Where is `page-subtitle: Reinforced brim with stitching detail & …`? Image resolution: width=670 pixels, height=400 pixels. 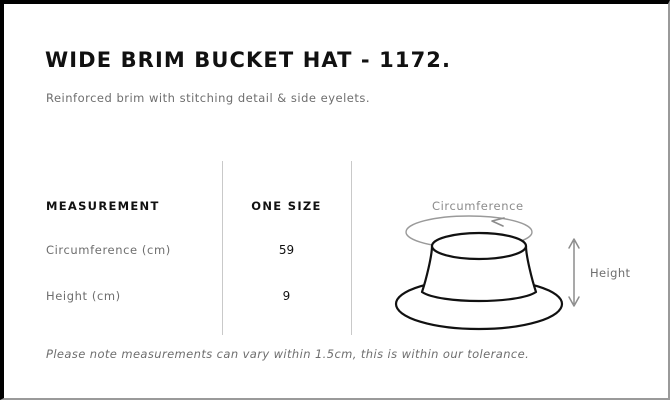
page-subtitle: Reinforced brim with stitching detail & … is located at coordinates (208, 98).